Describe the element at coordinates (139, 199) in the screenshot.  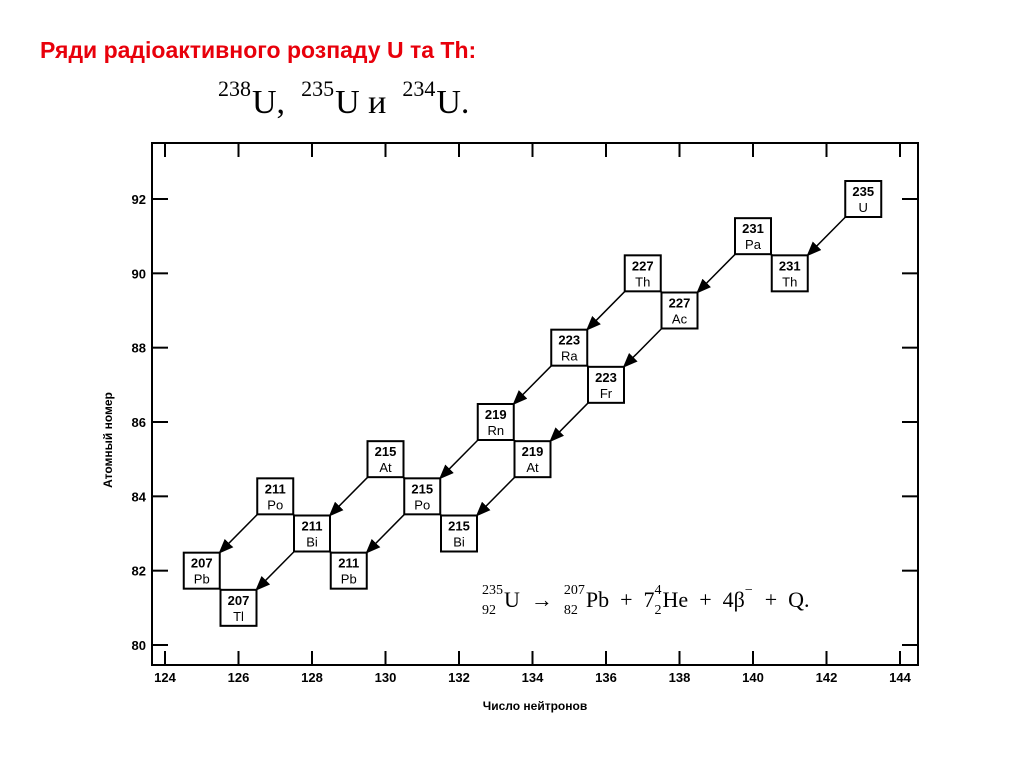
I see `y-tick-label: 92` at that location.